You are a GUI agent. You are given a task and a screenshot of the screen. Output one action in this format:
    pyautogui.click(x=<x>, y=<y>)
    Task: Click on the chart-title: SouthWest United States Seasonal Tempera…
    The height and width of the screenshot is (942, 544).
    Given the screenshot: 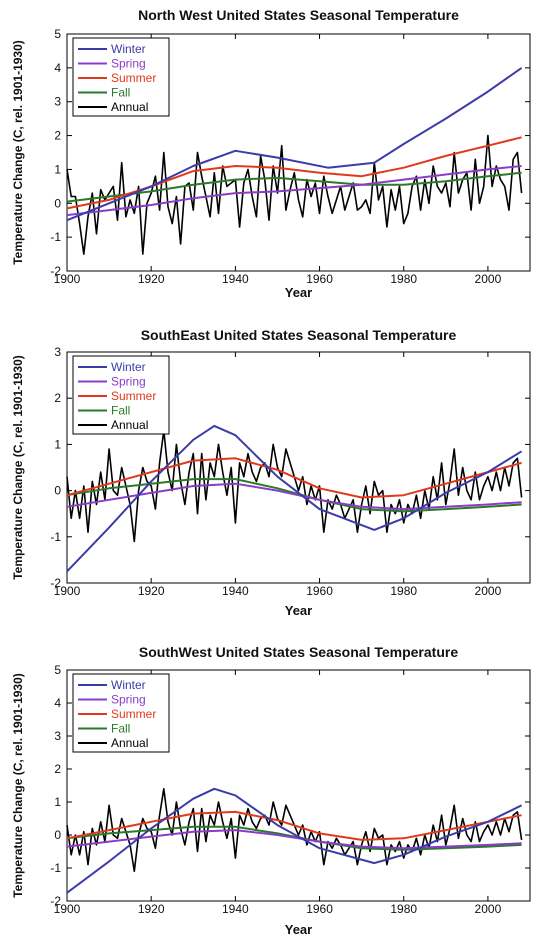 What is the action you would take?
    pyautogui.click(x=298, y=652)
    